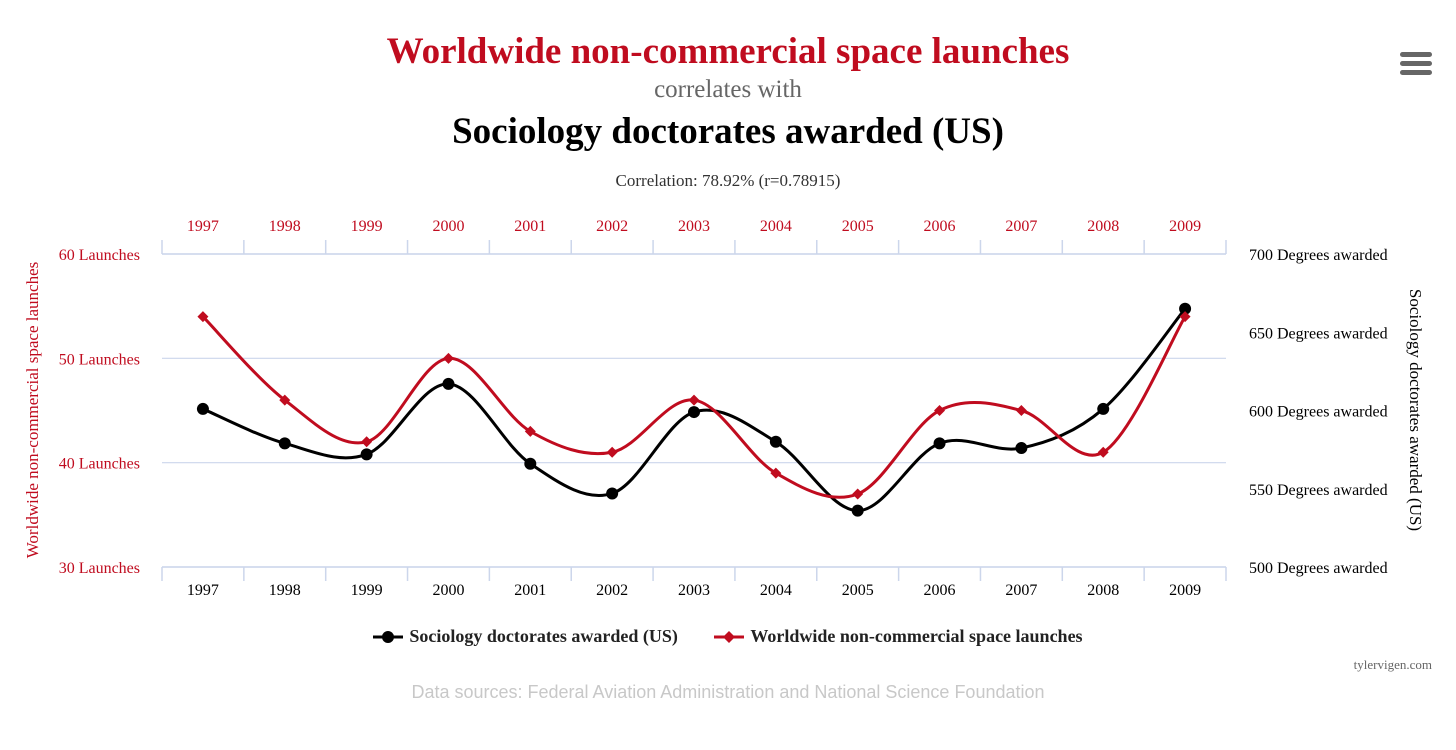  Describe the element at coordinates (1021, 226) in the screenshot. I see `top-category-label: 2007` at that location.